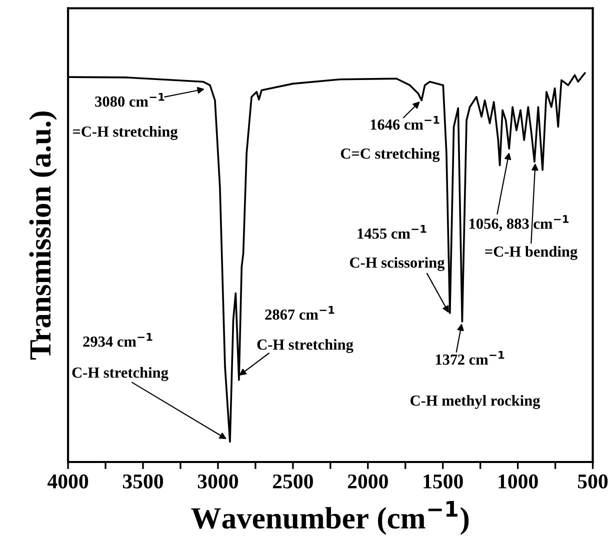 This screenshot has height=550, width=613. Describe the element at coordinates (593, 481) in the screenshot. I see `x-tick-label: 500` at that location.